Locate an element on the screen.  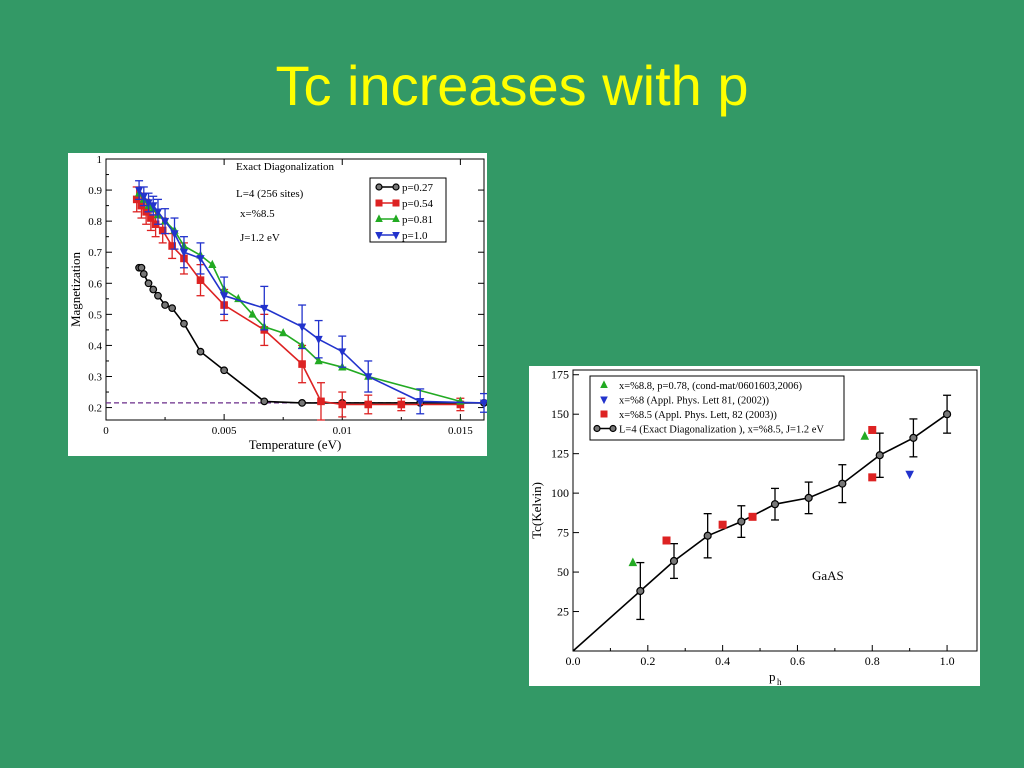
legend-label: x=%8.8, p=0.78, (cond-mat/0601603,2006) is located at coordinates (711, 386).